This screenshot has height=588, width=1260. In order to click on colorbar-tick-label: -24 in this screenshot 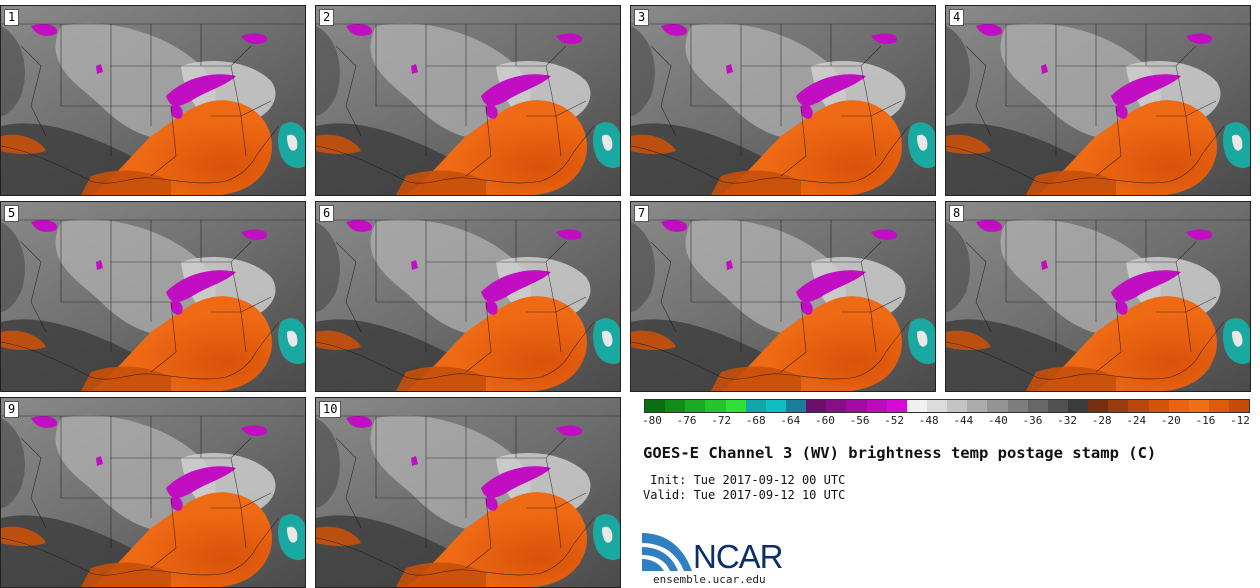, I will do `click(1136, 420)`.